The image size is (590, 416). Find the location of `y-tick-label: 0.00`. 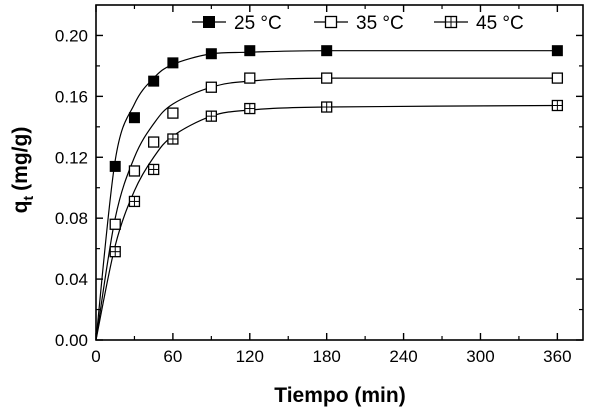

y-tick-label: 0.00 is located at coordinates (71, 340).